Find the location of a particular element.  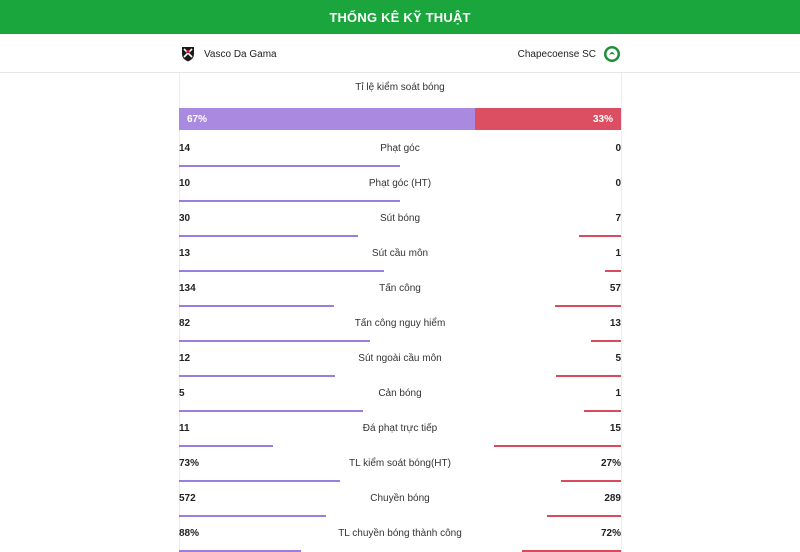

teams-bar: Vasco Da Gama Chapecoense SC is located at coordinates (400, 54).